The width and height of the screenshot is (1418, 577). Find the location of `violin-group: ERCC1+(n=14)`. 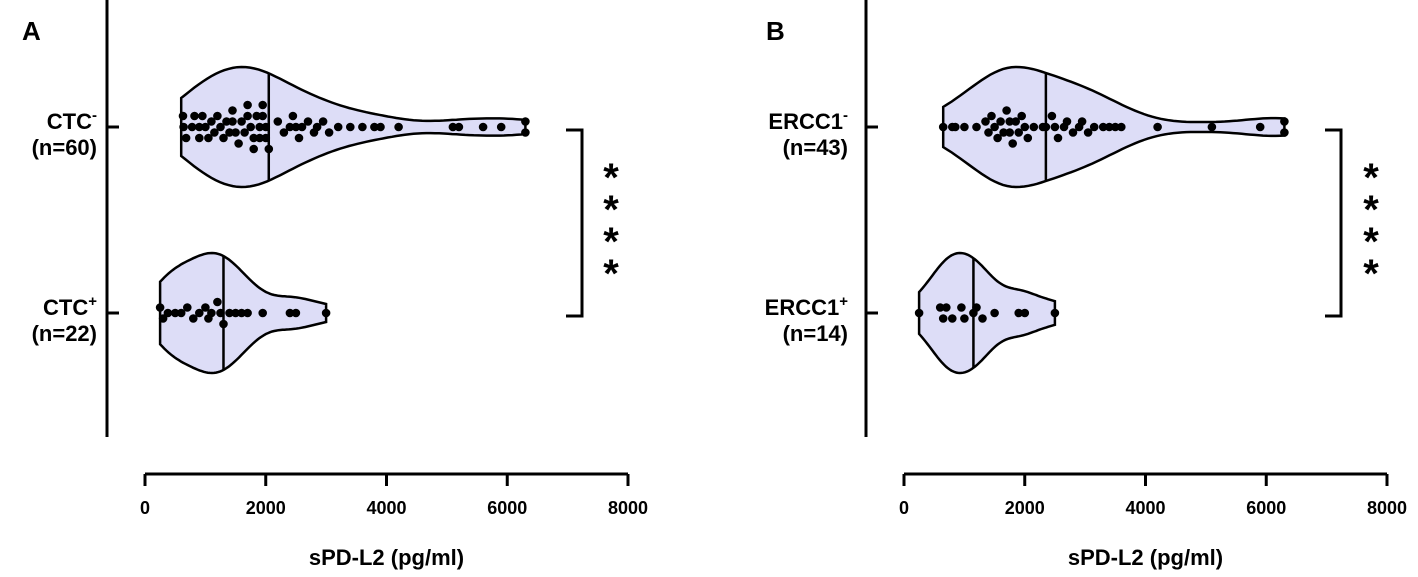

violin-group: ERCC1+(n=14) is located at coordinates (912, 313).